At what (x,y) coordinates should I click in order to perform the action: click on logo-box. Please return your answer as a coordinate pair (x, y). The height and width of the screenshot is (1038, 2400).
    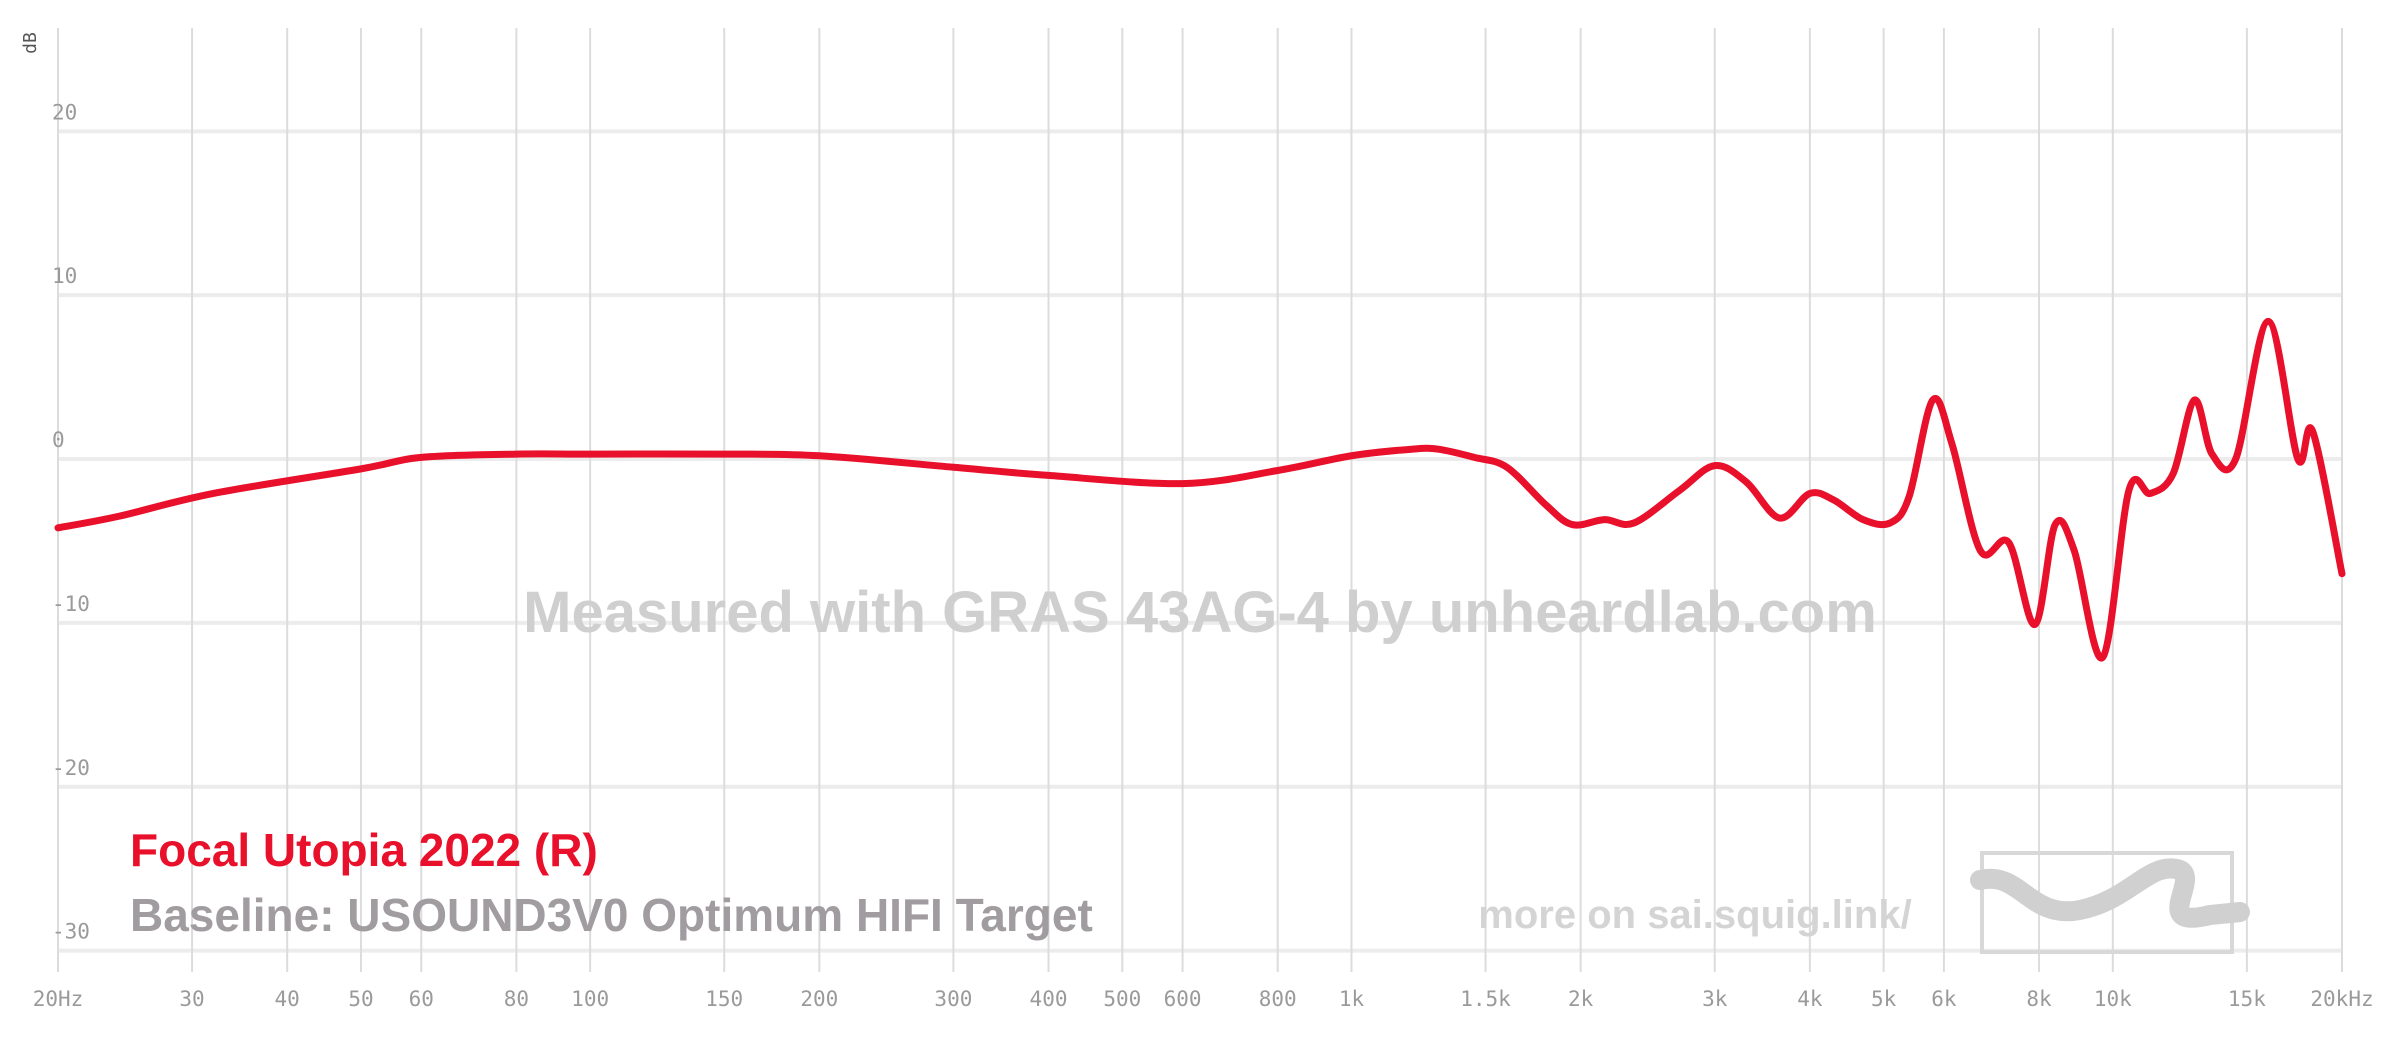
    Looking at the image, I should click on (2107, 902).